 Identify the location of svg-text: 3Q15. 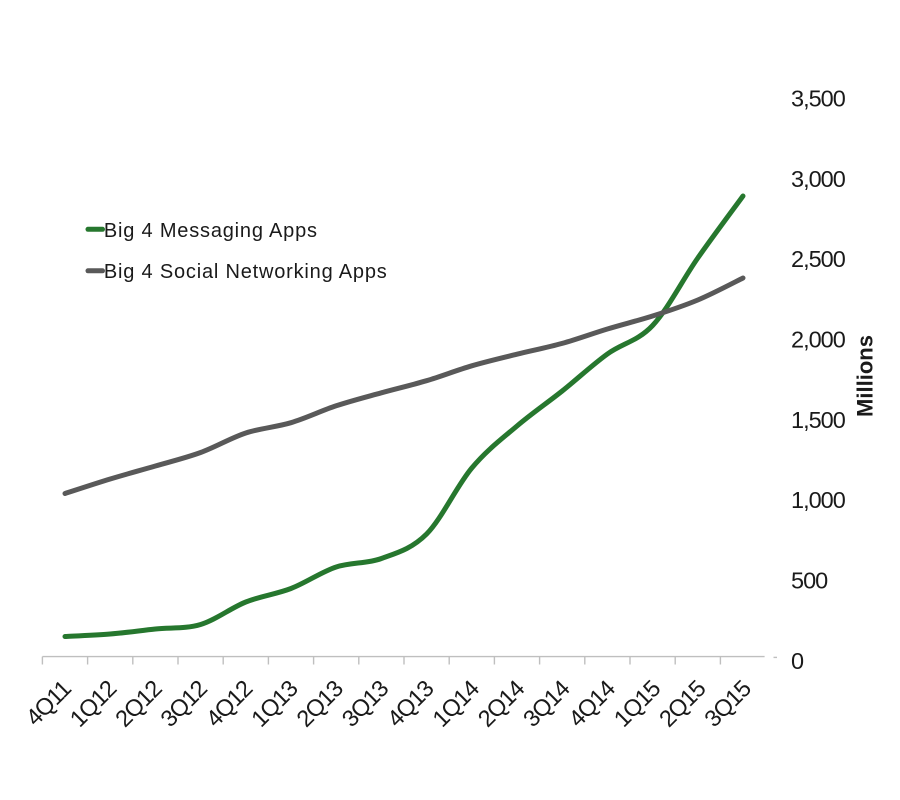
(727, 703).